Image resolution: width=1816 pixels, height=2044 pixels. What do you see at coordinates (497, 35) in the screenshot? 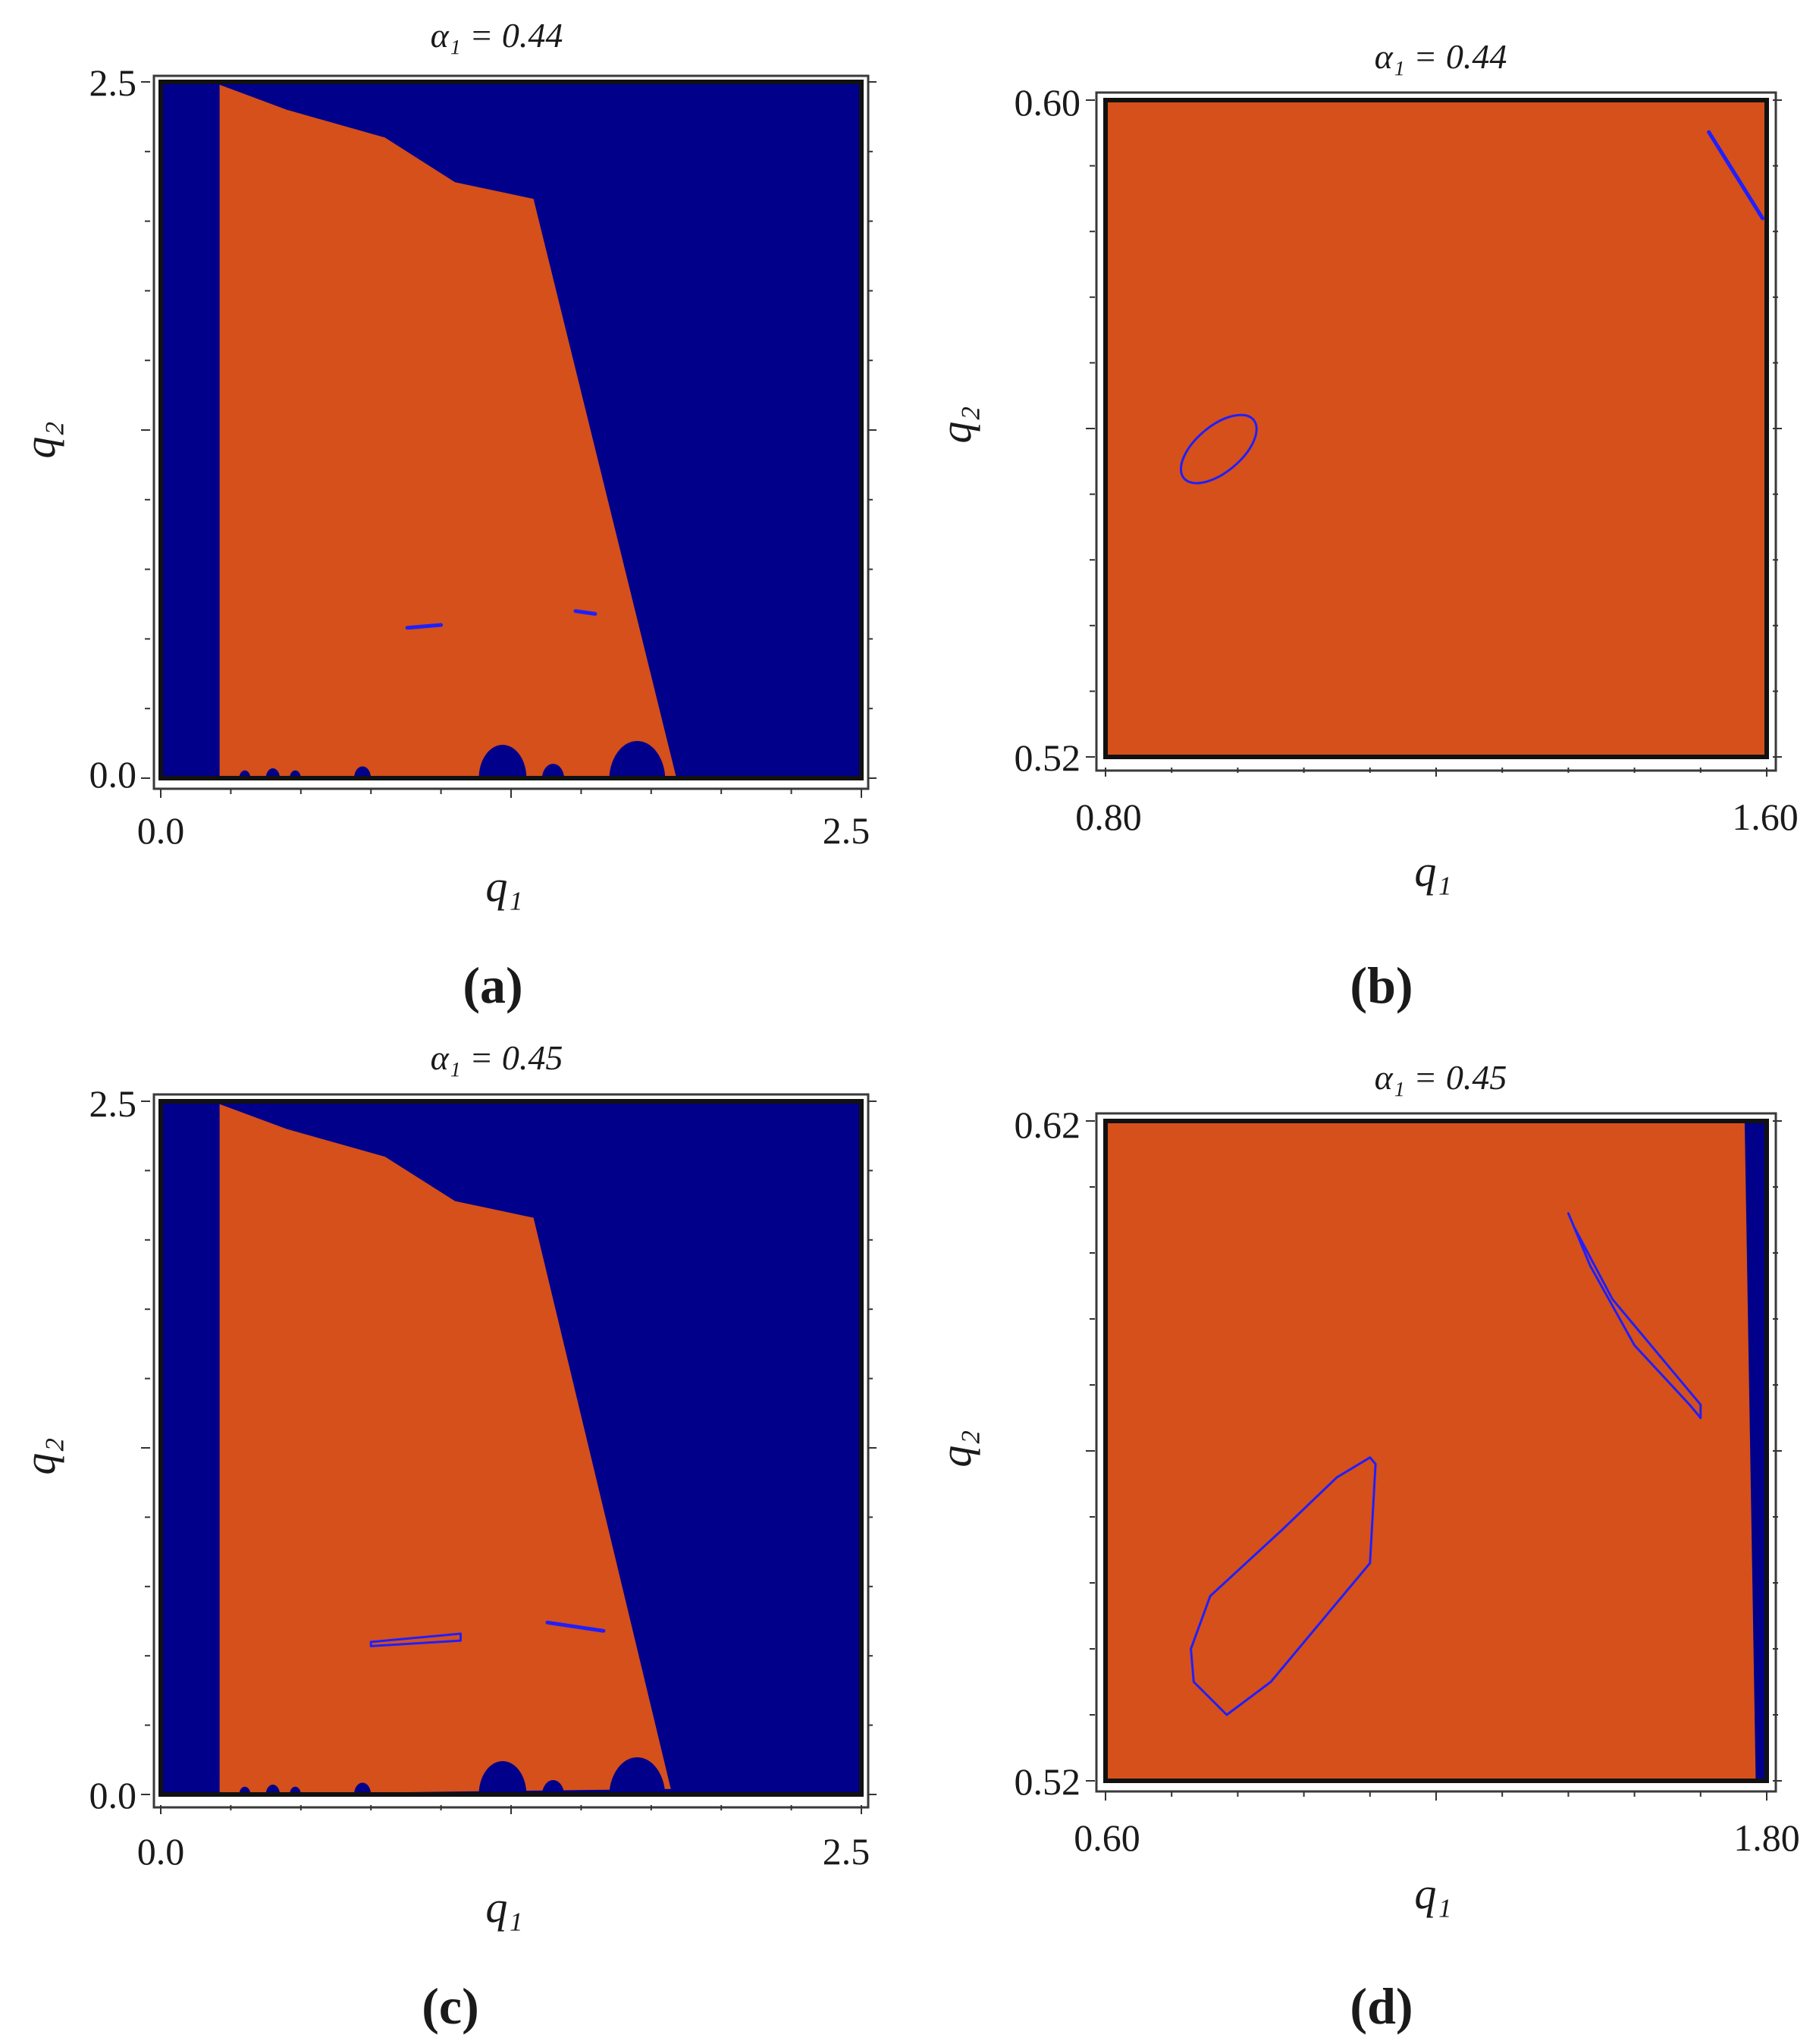
I see `panel-a-title: α₁ = 0.44` at bounding box center [497, 35].